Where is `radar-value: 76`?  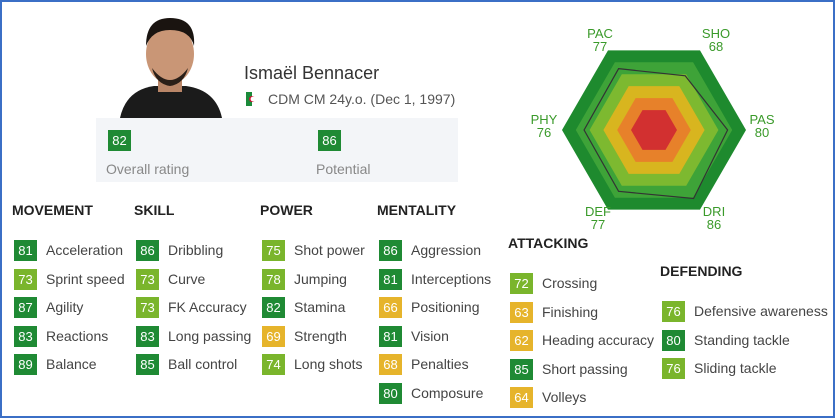
radar-value: 76 is located at coordinates (544, 132).